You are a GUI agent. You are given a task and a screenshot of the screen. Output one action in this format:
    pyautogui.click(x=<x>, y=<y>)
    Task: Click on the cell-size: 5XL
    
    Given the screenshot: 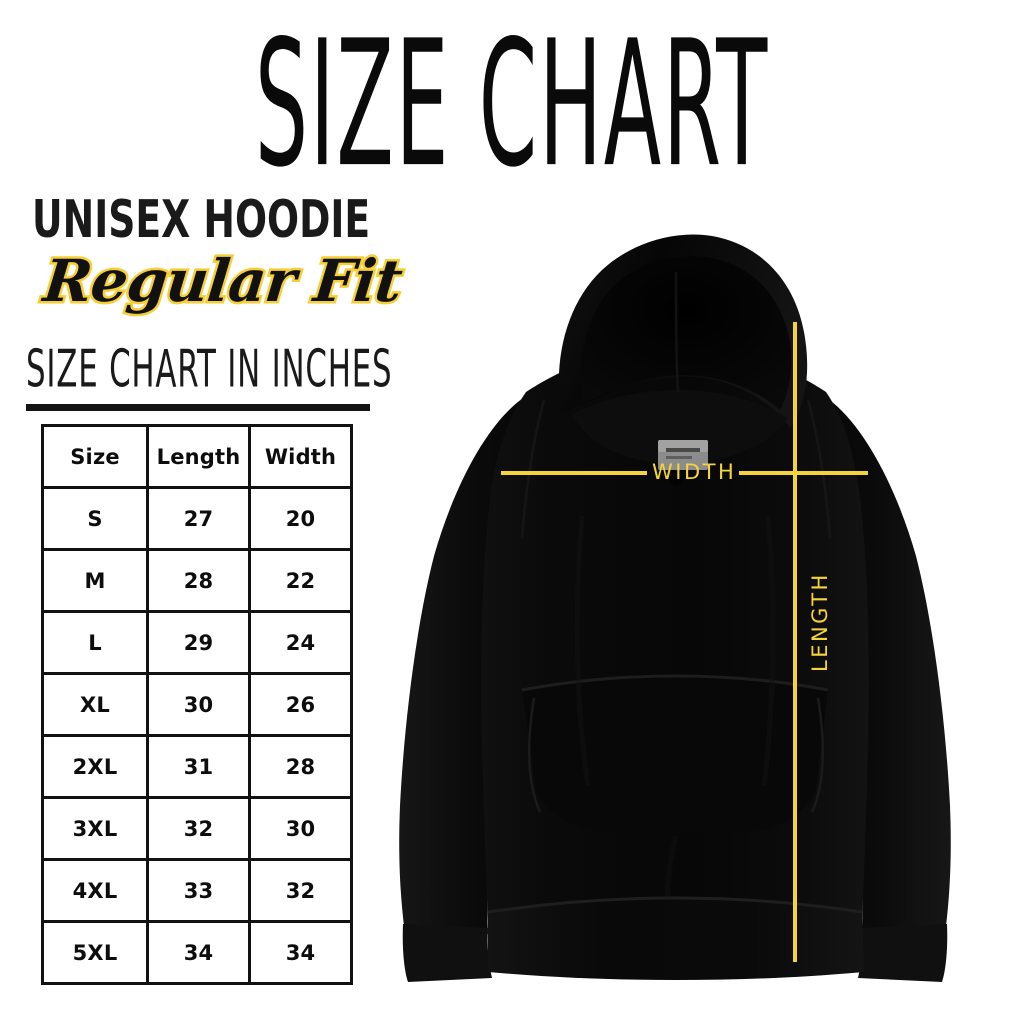 What is the action you would take?
    pyautogui.click(x=95, y=952)
    